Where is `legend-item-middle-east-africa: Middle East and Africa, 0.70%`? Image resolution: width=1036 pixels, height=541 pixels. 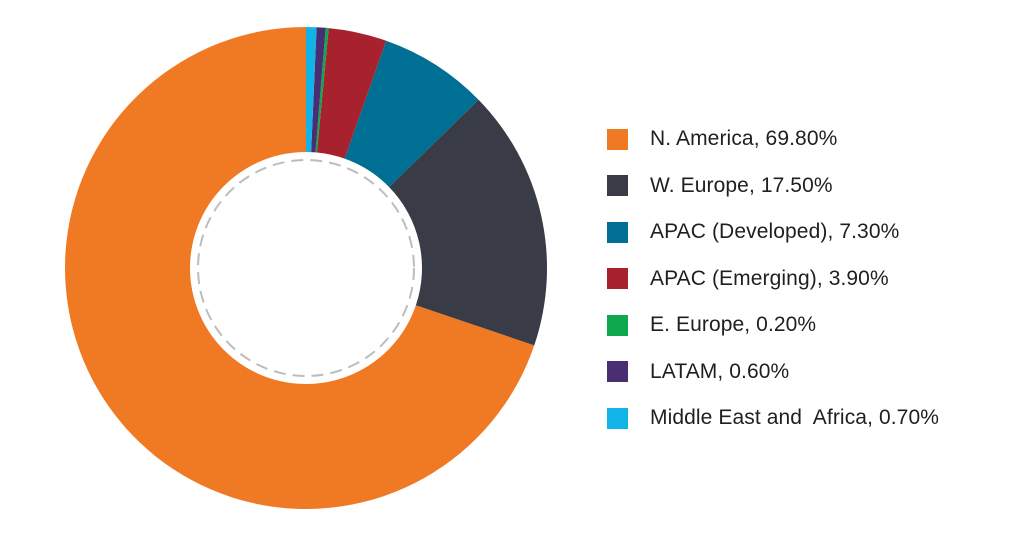 legend-item-middle-east-africa: Middle East and Africa, 0.70% is located at coordinates (773, 418).